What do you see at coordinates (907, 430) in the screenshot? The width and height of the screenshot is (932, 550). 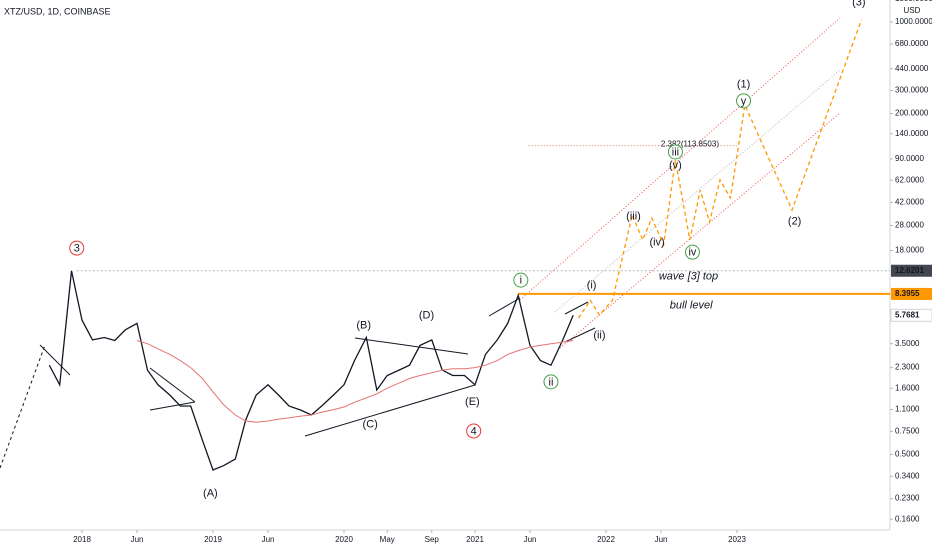 I see `y-tick-label: 0.7500` at bounding box center [907, 430].